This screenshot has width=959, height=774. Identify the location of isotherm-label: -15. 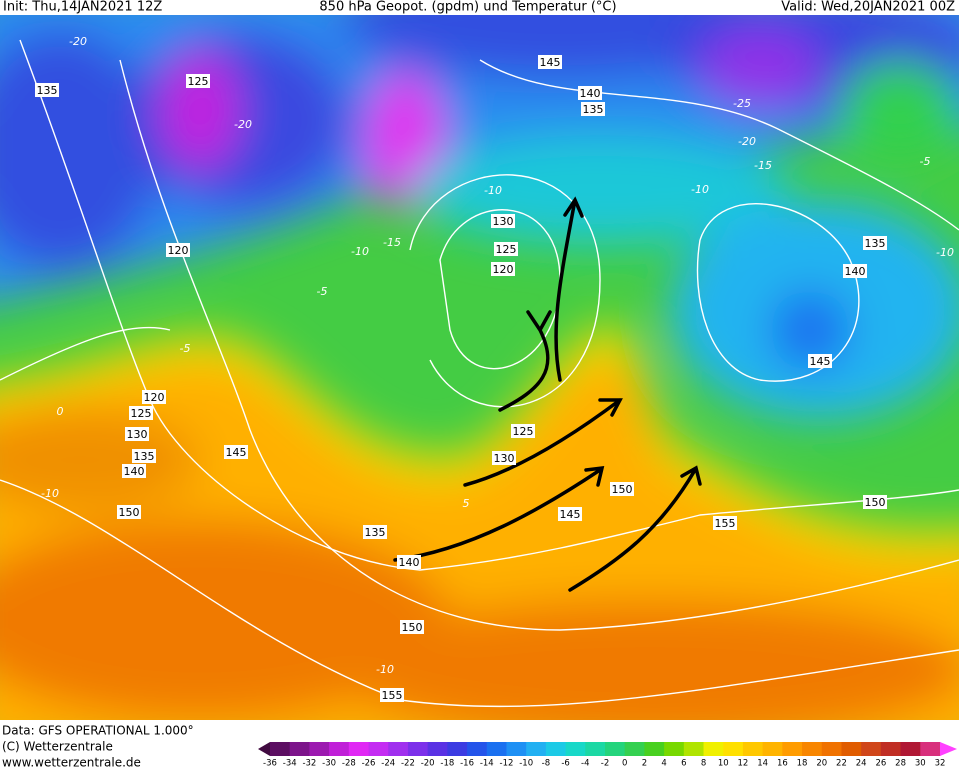
(392, 242).